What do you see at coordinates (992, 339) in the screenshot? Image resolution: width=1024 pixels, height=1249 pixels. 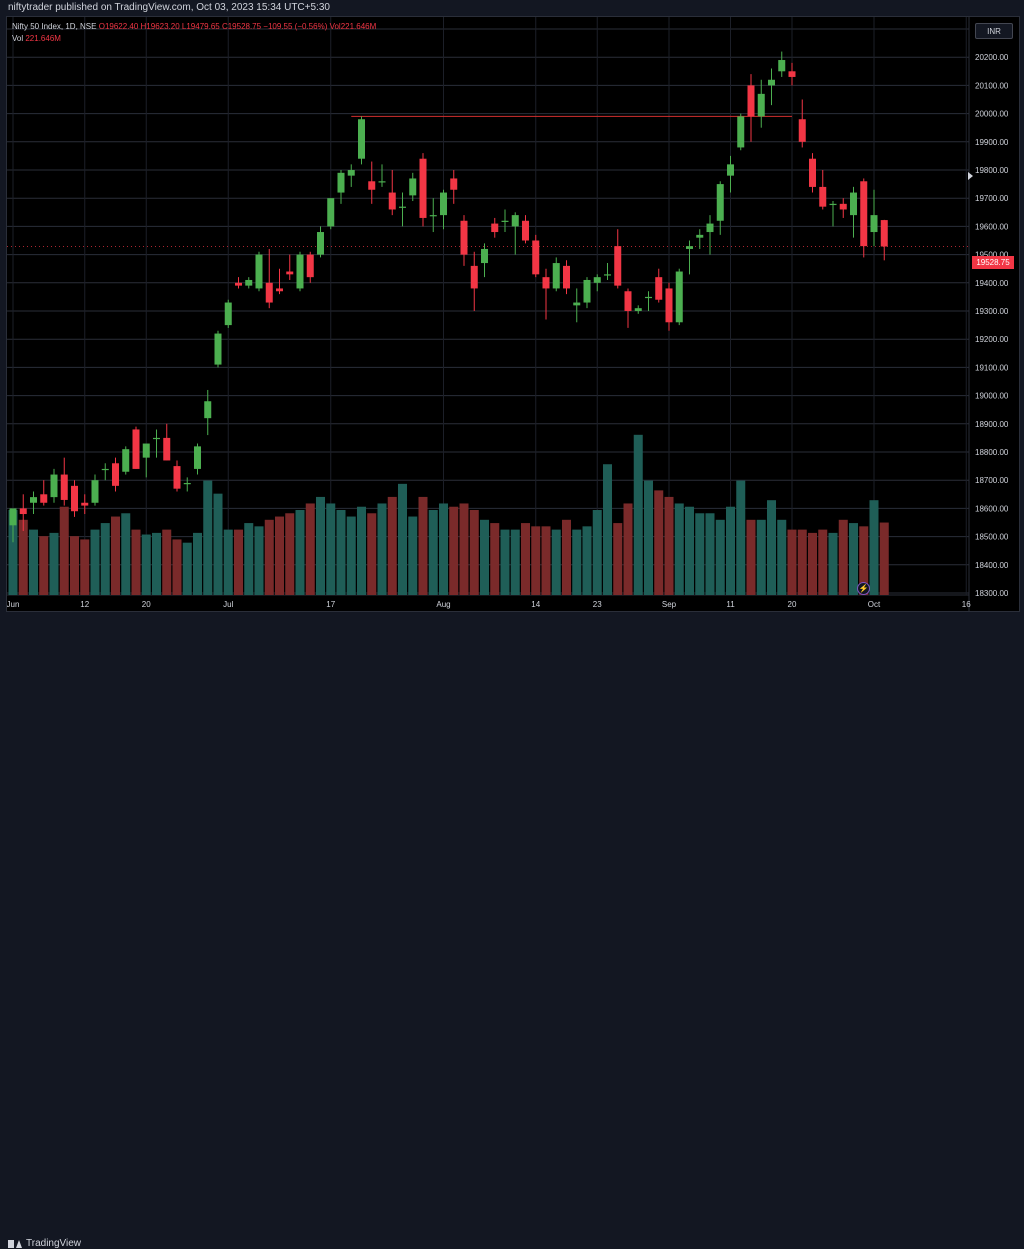 I see `y-tick-label: 19200.00` at bounding box center [992, 339].